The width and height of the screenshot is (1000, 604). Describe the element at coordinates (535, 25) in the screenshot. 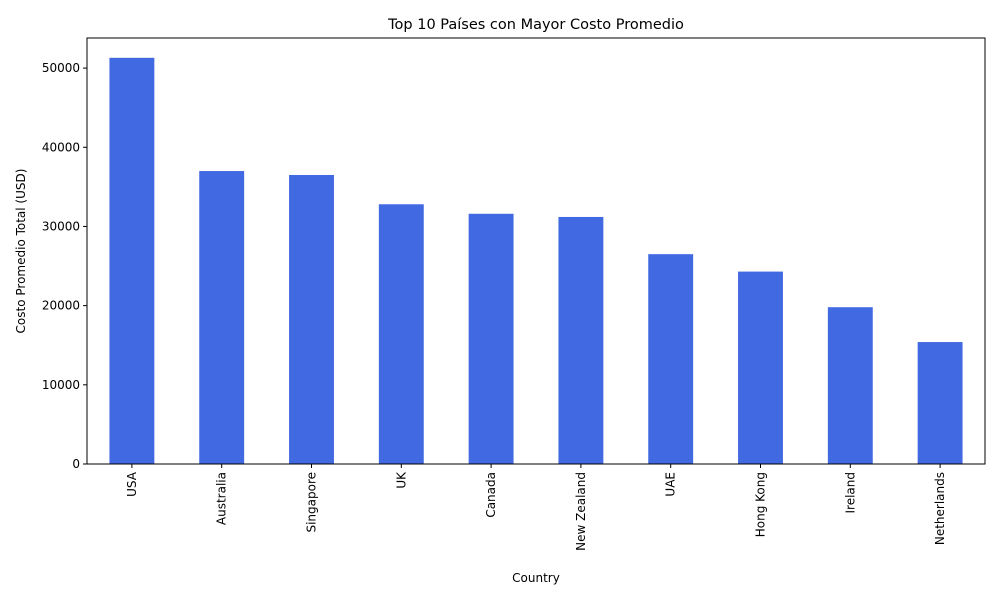

I see `chart-title: Top 10 Países con Mayor Costo Promedio` at that location.